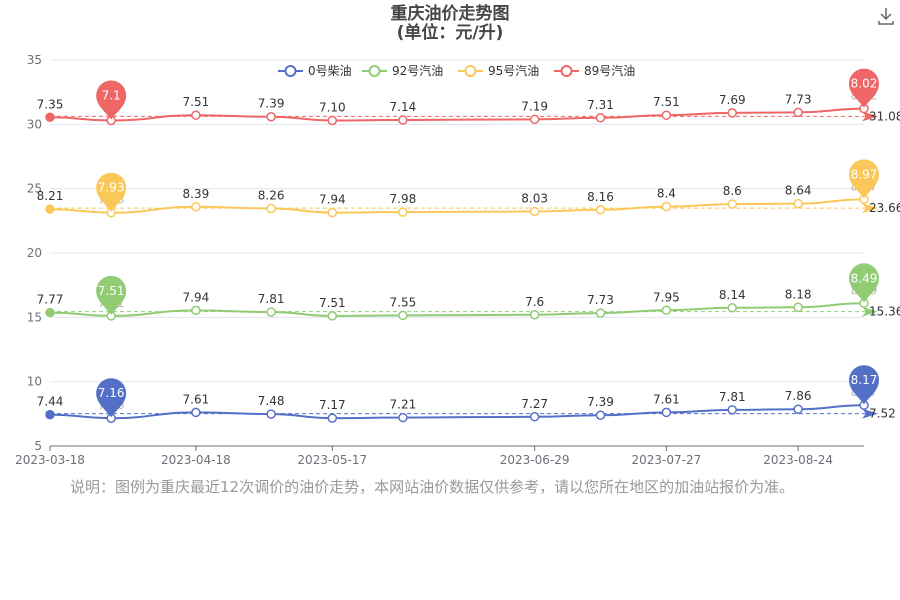 The image size is (900, 600). Describe the element at coordinates (798, 460) in the screenshot. I see `x-tick-label: 2023-08-24` at that location.